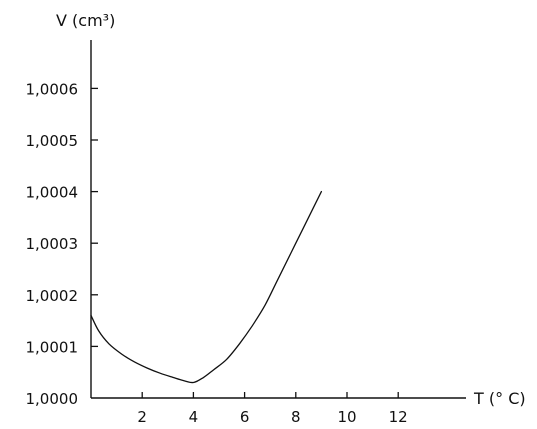  What do you see at coordinates (142, 417) in the screenshot?
I see `x-tick-label: 2` at bounding box center [142, 417].